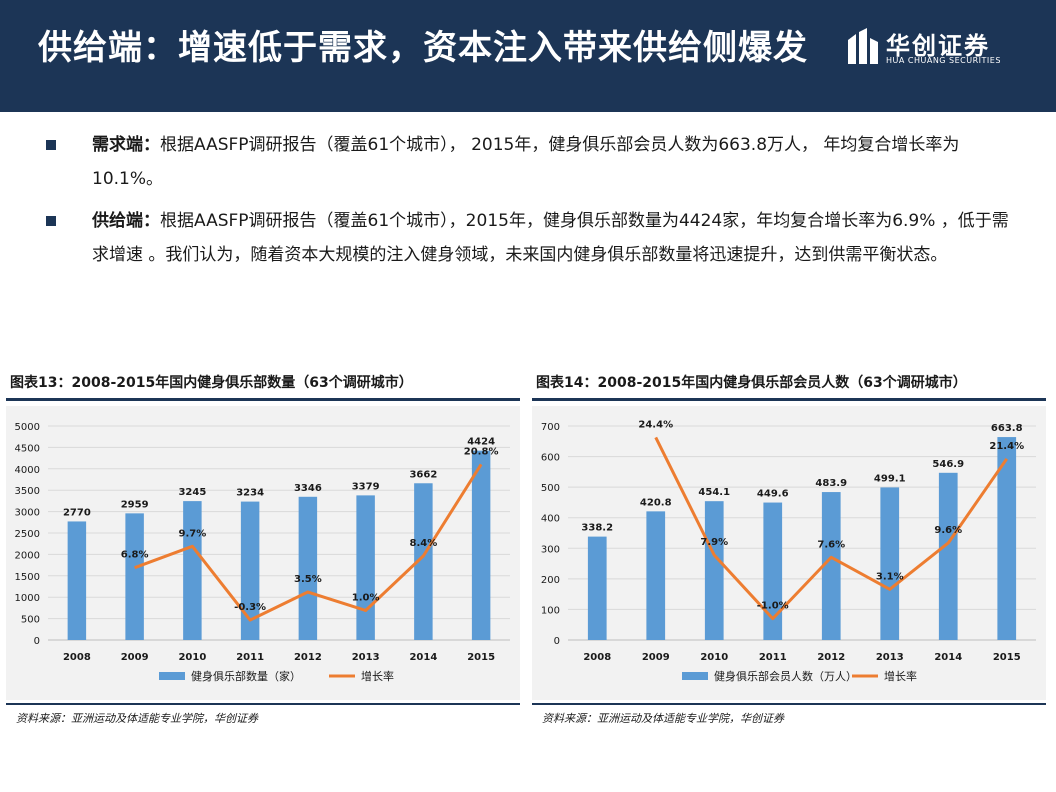 This screenshot has width=1056, height=792. Describe the element at coordinates (943, 60) in the screenshot. I see `logo-text-en: HUA CHUANG SECURITIES` at that location.